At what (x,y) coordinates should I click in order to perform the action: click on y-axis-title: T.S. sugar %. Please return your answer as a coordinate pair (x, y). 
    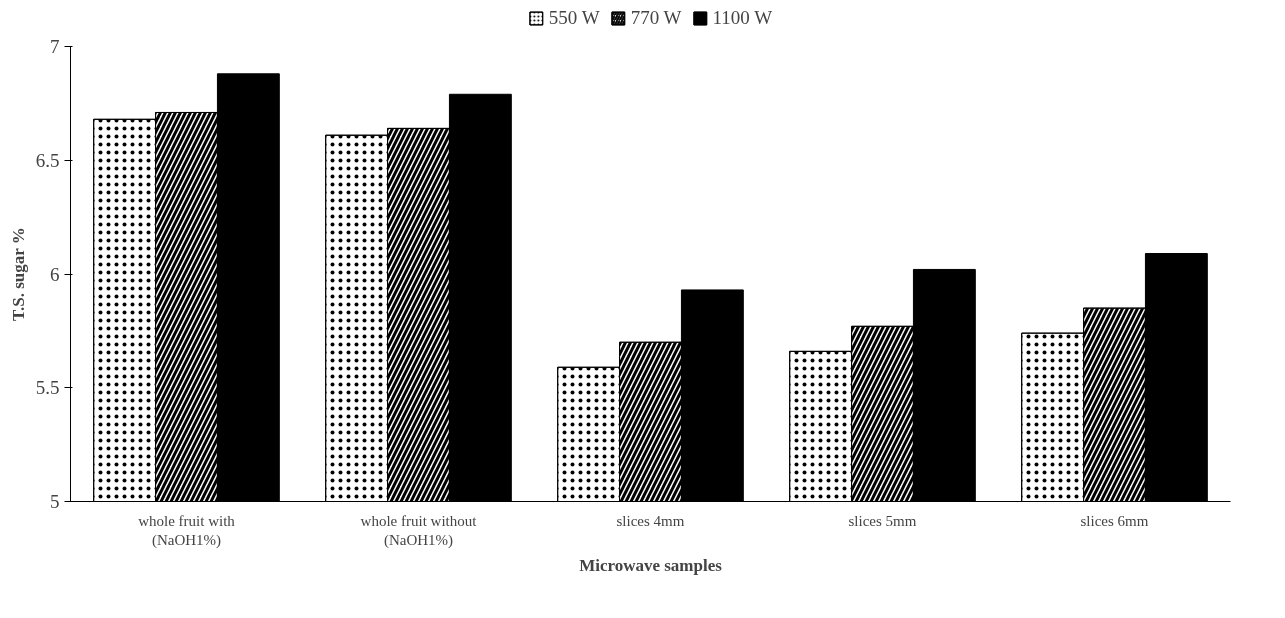
    Looking at the image, I should click on (18, 274).